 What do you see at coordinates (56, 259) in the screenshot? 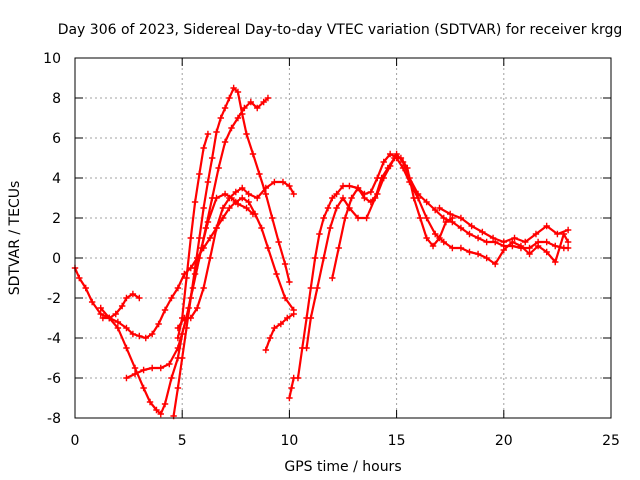
I see `y-tick-label: 0` at bounding box center [56, 259].